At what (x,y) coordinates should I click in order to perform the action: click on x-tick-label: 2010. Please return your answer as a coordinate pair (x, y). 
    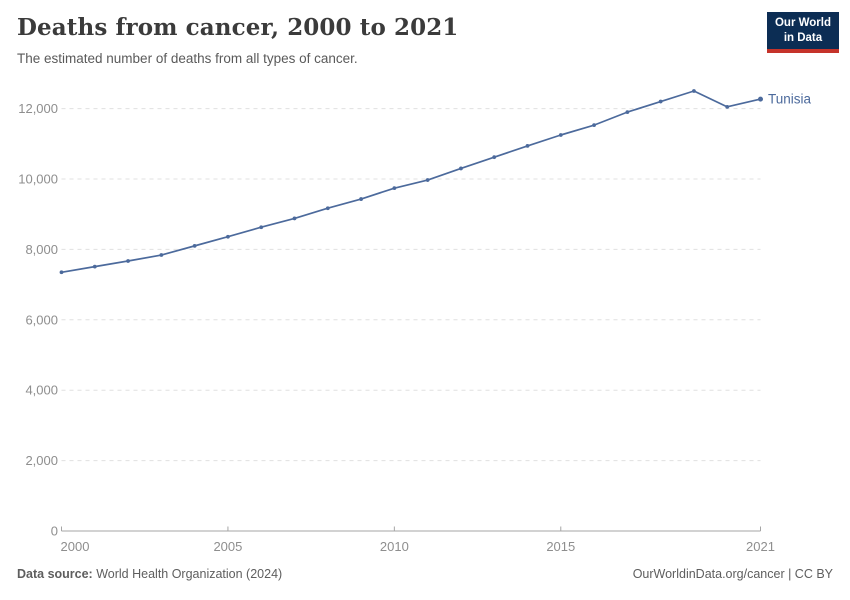
    Looking at the image, I should click on (394, 546).